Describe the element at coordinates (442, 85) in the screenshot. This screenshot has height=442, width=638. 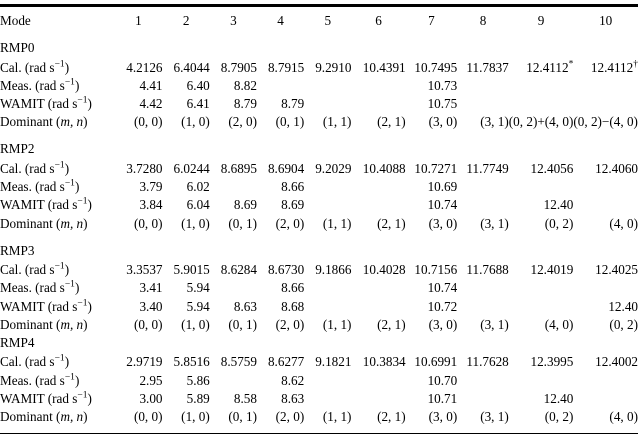
I see `cell-meas-col7: 10.73` at that location.